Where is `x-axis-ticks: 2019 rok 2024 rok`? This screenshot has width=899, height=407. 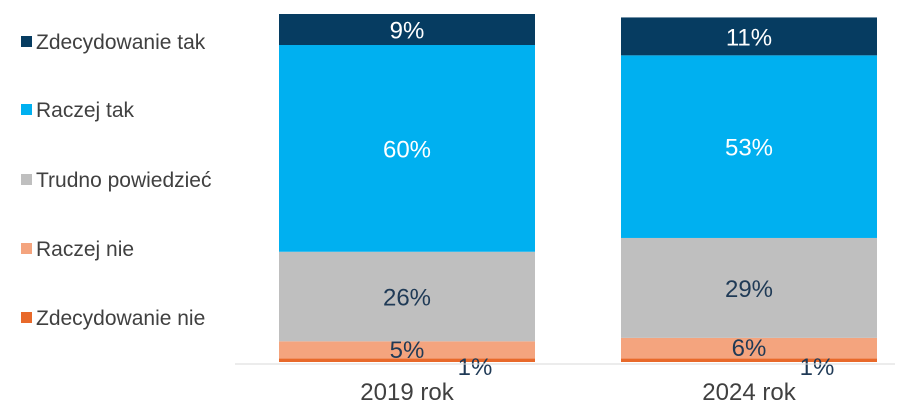
x-axis-ticks: 2019 rok 2024 rok is located at coordinates (578, 392).